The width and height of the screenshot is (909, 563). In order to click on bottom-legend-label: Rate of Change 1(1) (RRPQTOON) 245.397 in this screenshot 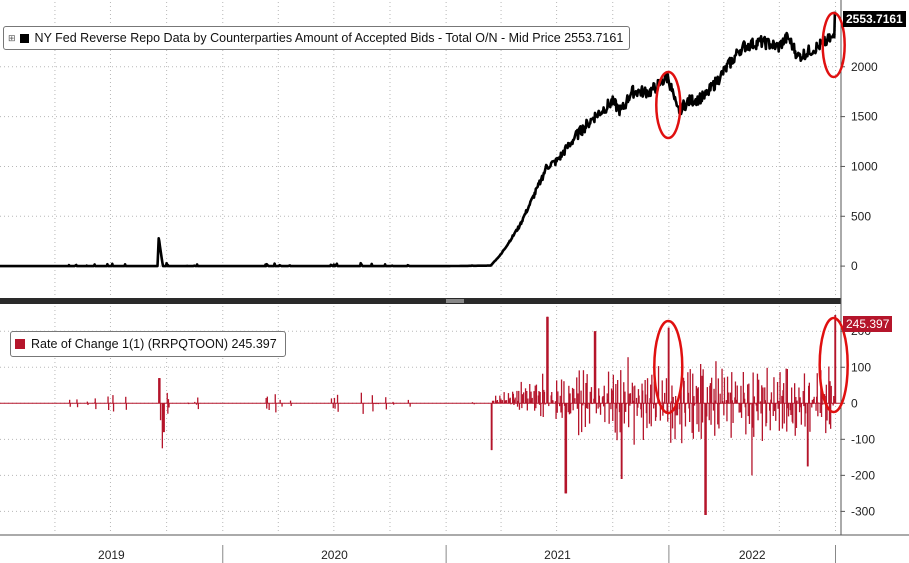, I will do `click(154, 344)`.